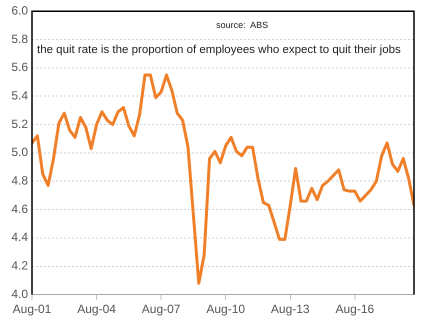  What do you see at coordinates (19, 123) in the screenshot?
I see `y-tick-label: 5.2` at bounding box center [19, 123].